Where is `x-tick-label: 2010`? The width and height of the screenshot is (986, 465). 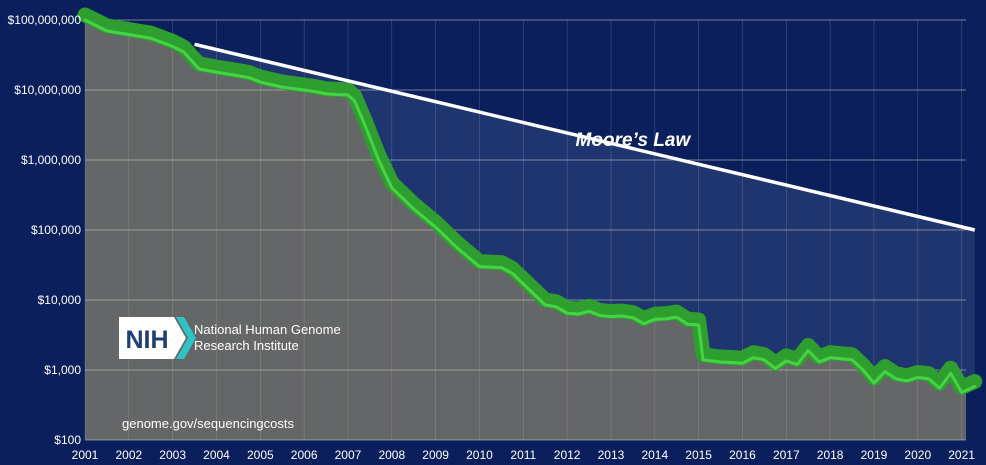
x-tick-label: 2010 is located at coordinates (479, 455).